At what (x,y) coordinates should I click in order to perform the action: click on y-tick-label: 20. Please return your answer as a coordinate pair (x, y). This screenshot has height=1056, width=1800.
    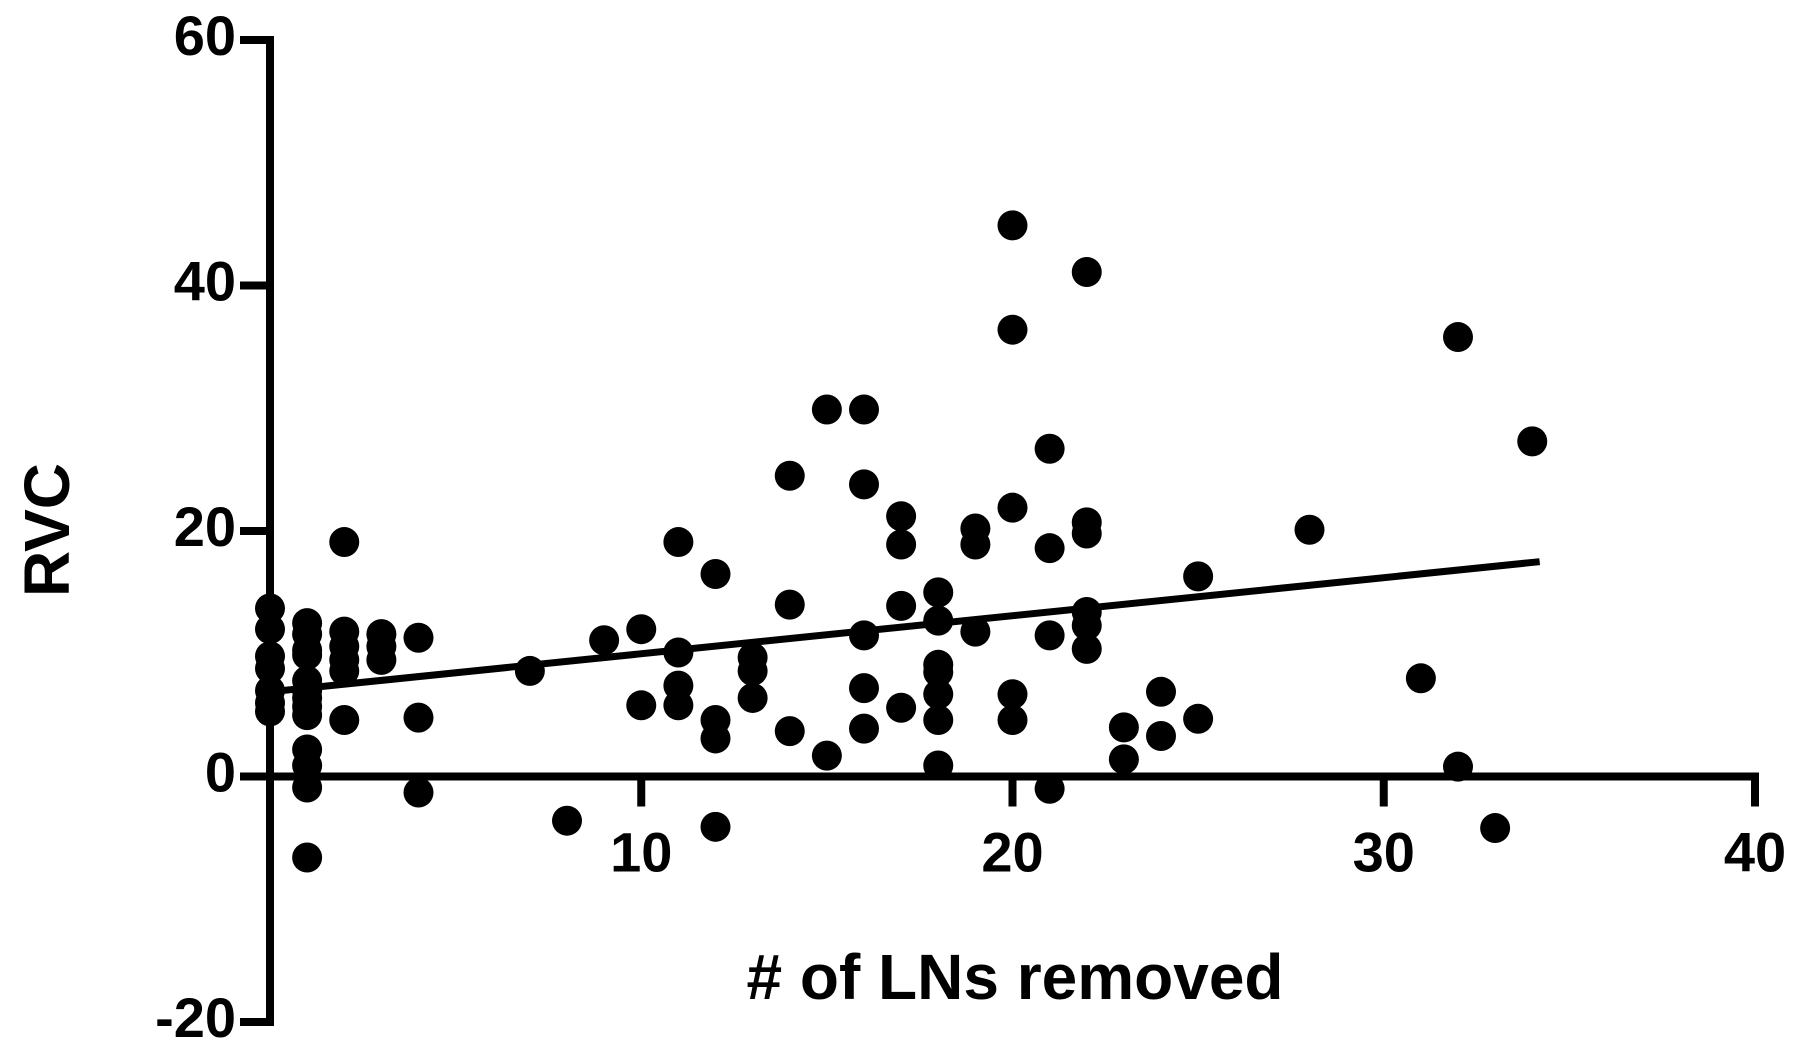
    Looking at the image, I should click on (205, 526).